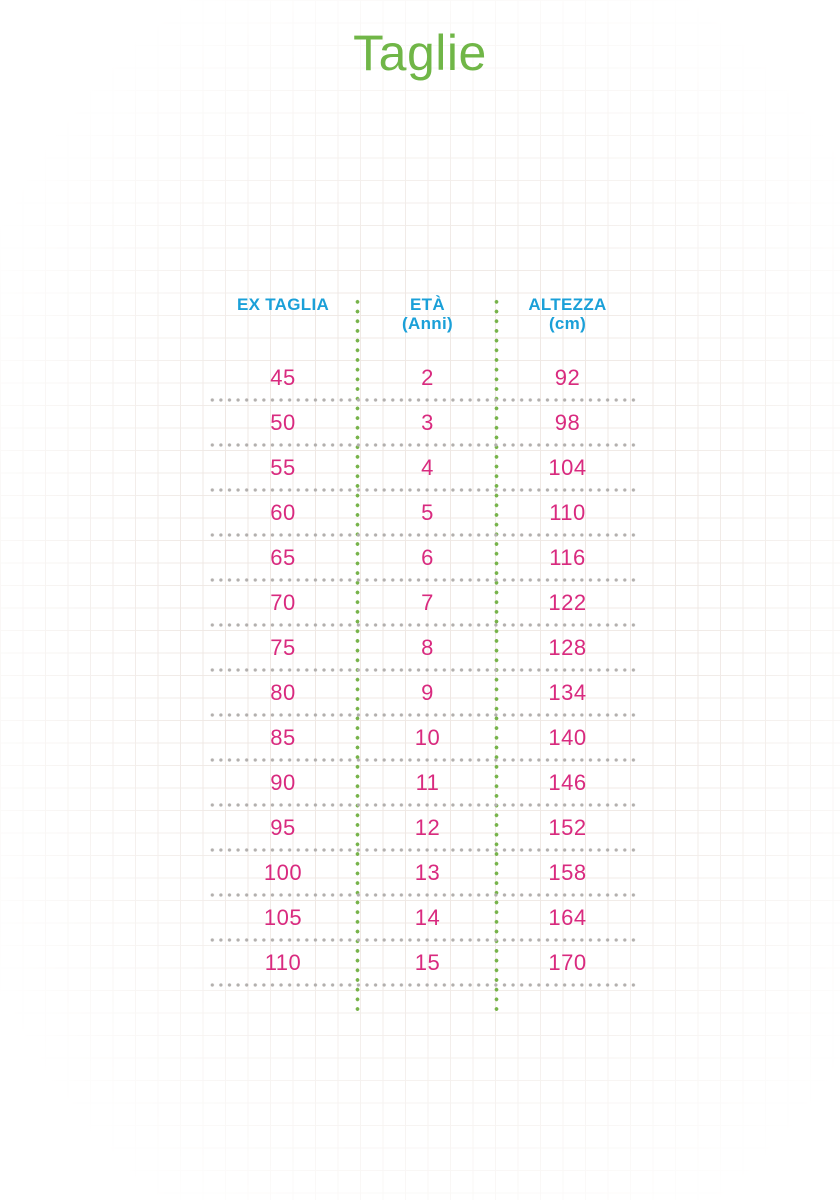 The height and width of the screenshot is (1200, 840). Describe the element at coordinates (357, 654) in the screenshot. I see `vertical-dotted-divider-left` at that location.